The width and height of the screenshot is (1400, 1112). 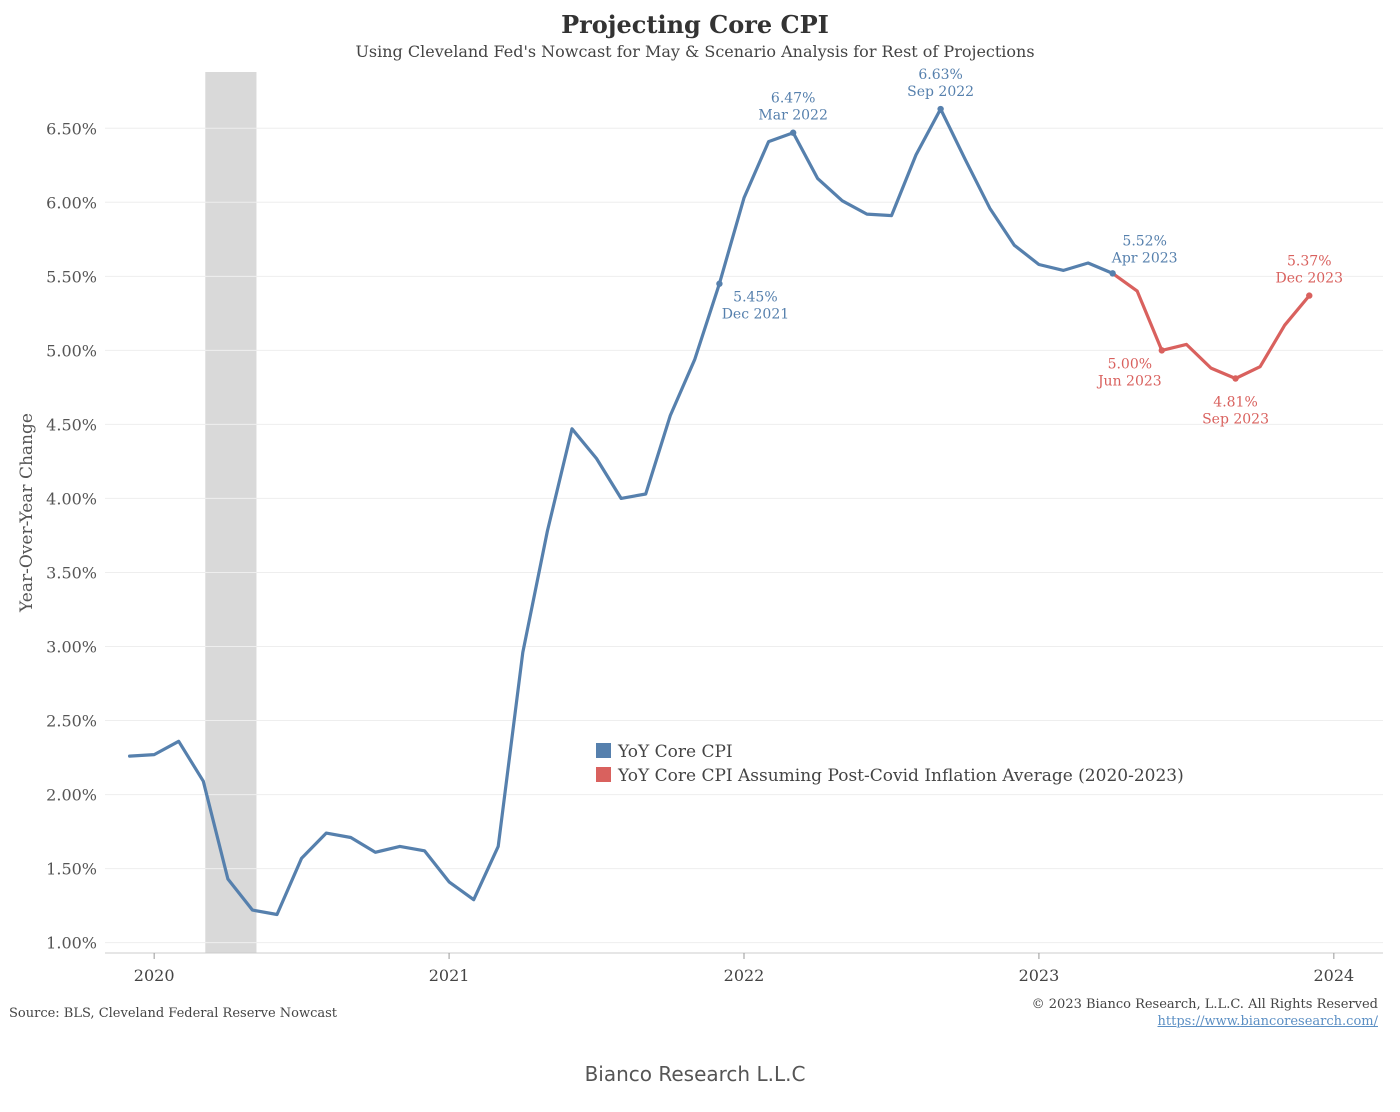 What do you see at coordinates (71, 943) in the screenshot?
I see `y-tick-label: 1.00%` at bounding box center [71, 943].